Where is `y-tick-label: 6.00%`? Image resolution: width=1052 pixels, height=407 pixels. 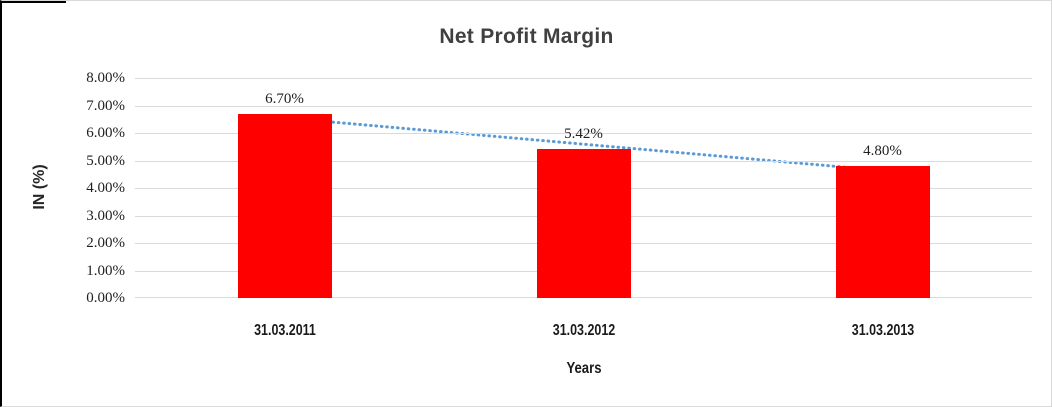 y-tick-label: 6.00% is located at coordinates (105, 133).